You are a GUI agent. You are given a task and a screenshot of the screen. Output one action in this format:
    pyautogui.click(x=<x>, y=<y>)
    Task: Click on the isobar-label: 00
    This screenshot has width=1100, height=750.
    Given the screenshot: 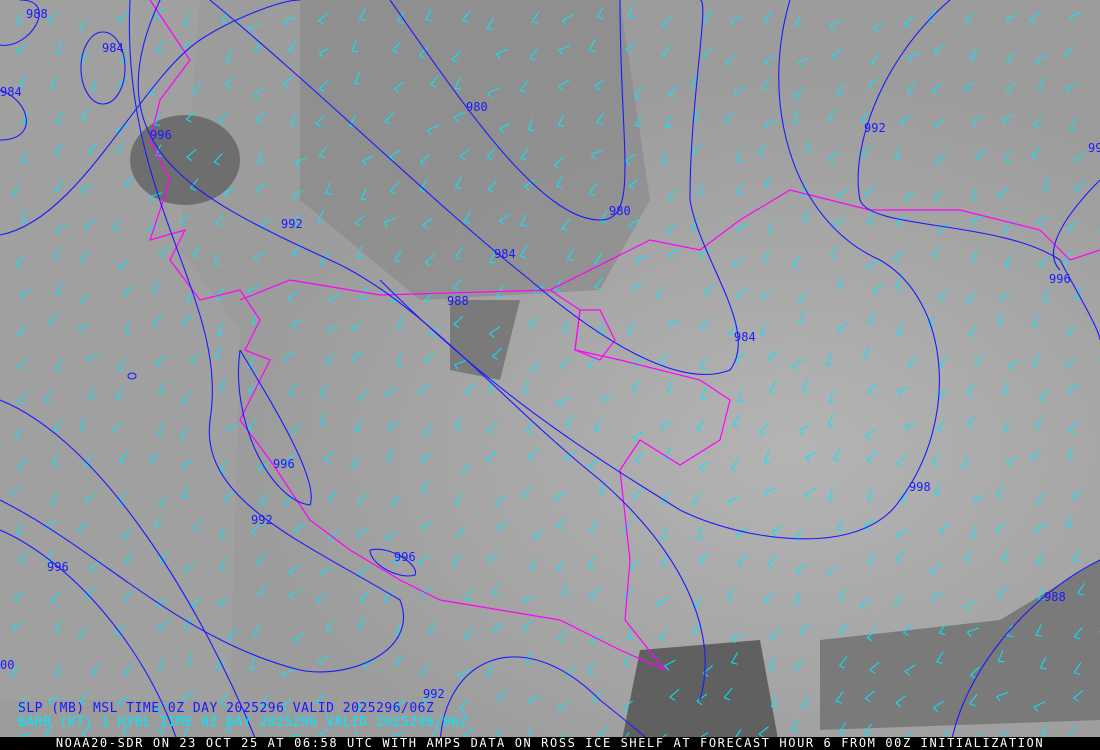 What is the action you would take?
    pyautogui.click(x=7, y=665)
    